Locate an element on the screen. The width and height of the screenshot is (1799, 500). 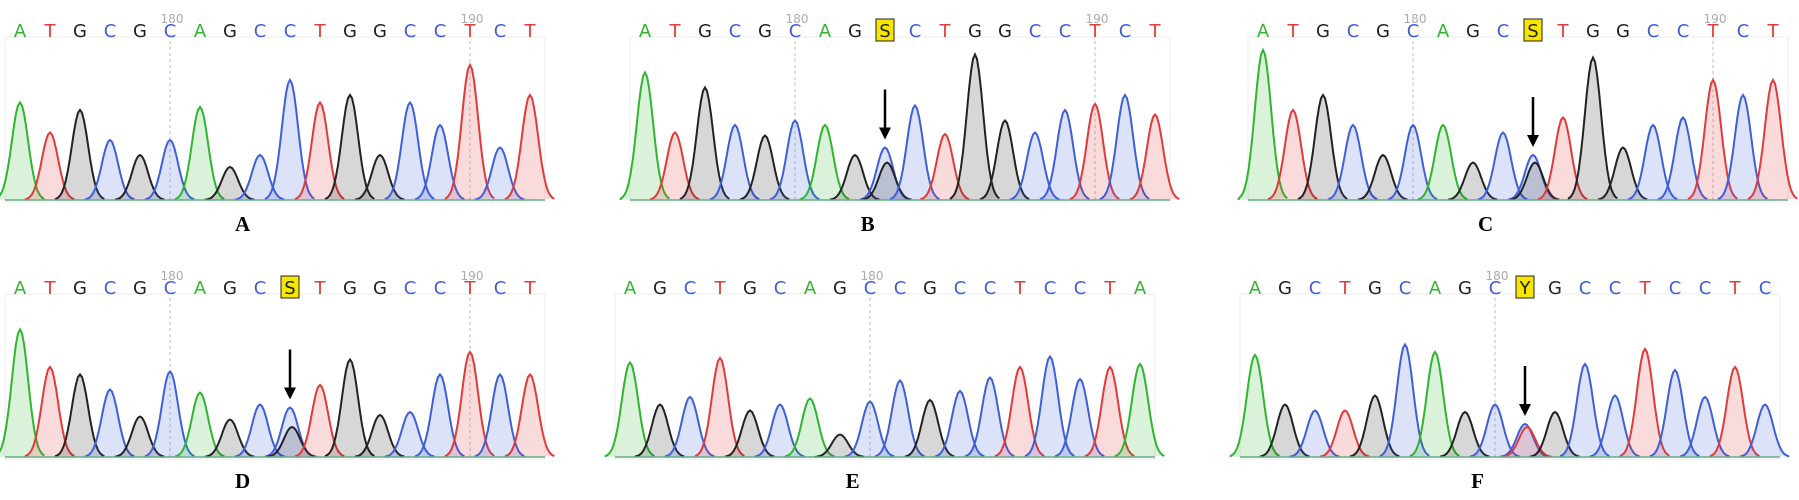
position-marker: 190 is located at coordinates (1097, 19).